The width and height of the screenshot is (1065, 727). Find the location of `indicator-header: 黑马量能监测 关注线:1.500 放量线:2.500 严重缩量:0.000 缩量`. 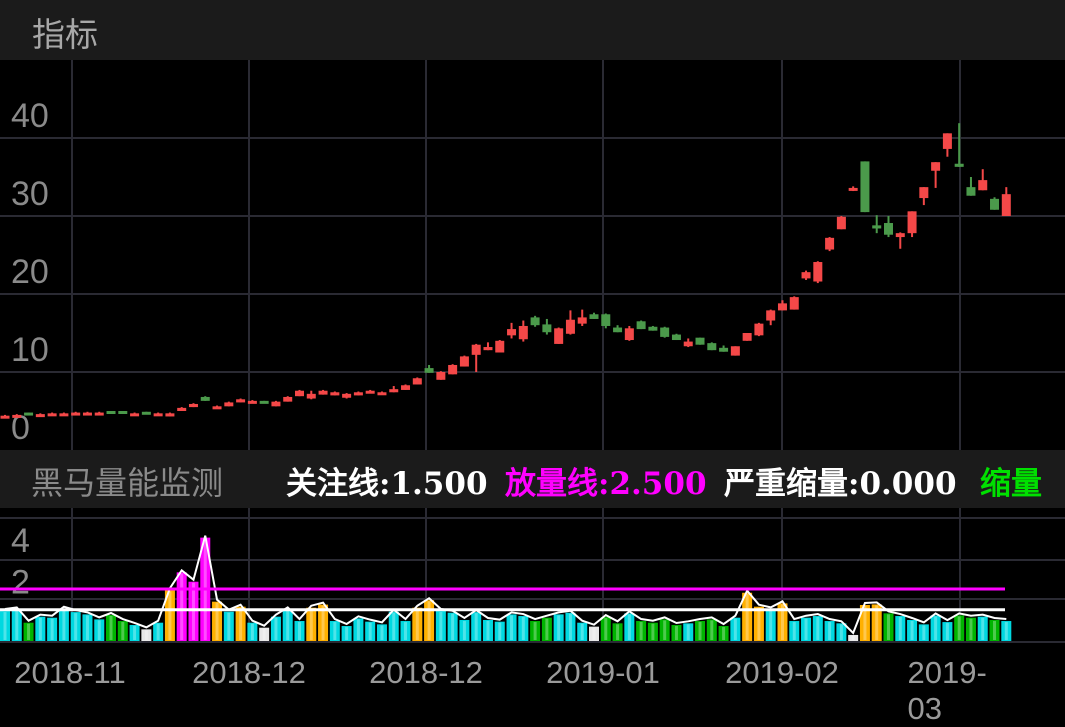

indicator-header: 黑马量能监测 关注线:1.500 放量线:2.500 严重缩量:0.000 缩量 is located at coordinates (532, 479).